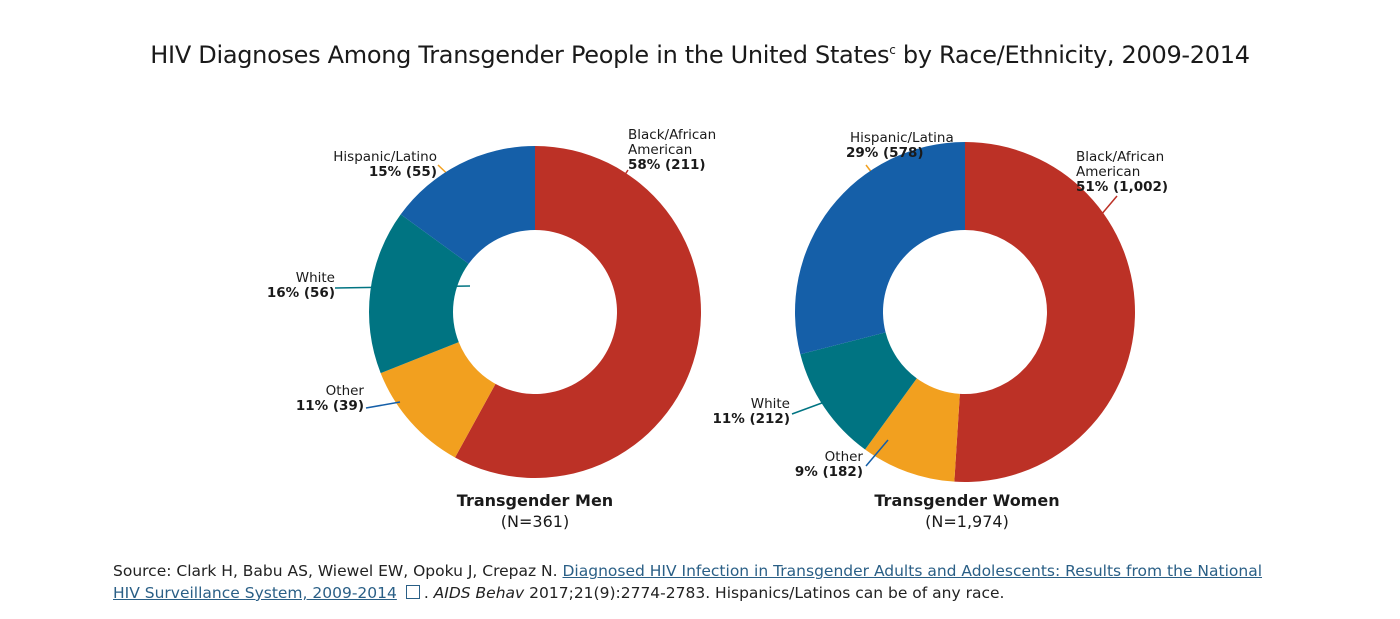 Image resolution: width=1400 pixels, height=619 pixels. What do you see at coordinates (535, 521) in the screenshot?
I see `caption-n: (N=361)` at bounding box center [535, 521].